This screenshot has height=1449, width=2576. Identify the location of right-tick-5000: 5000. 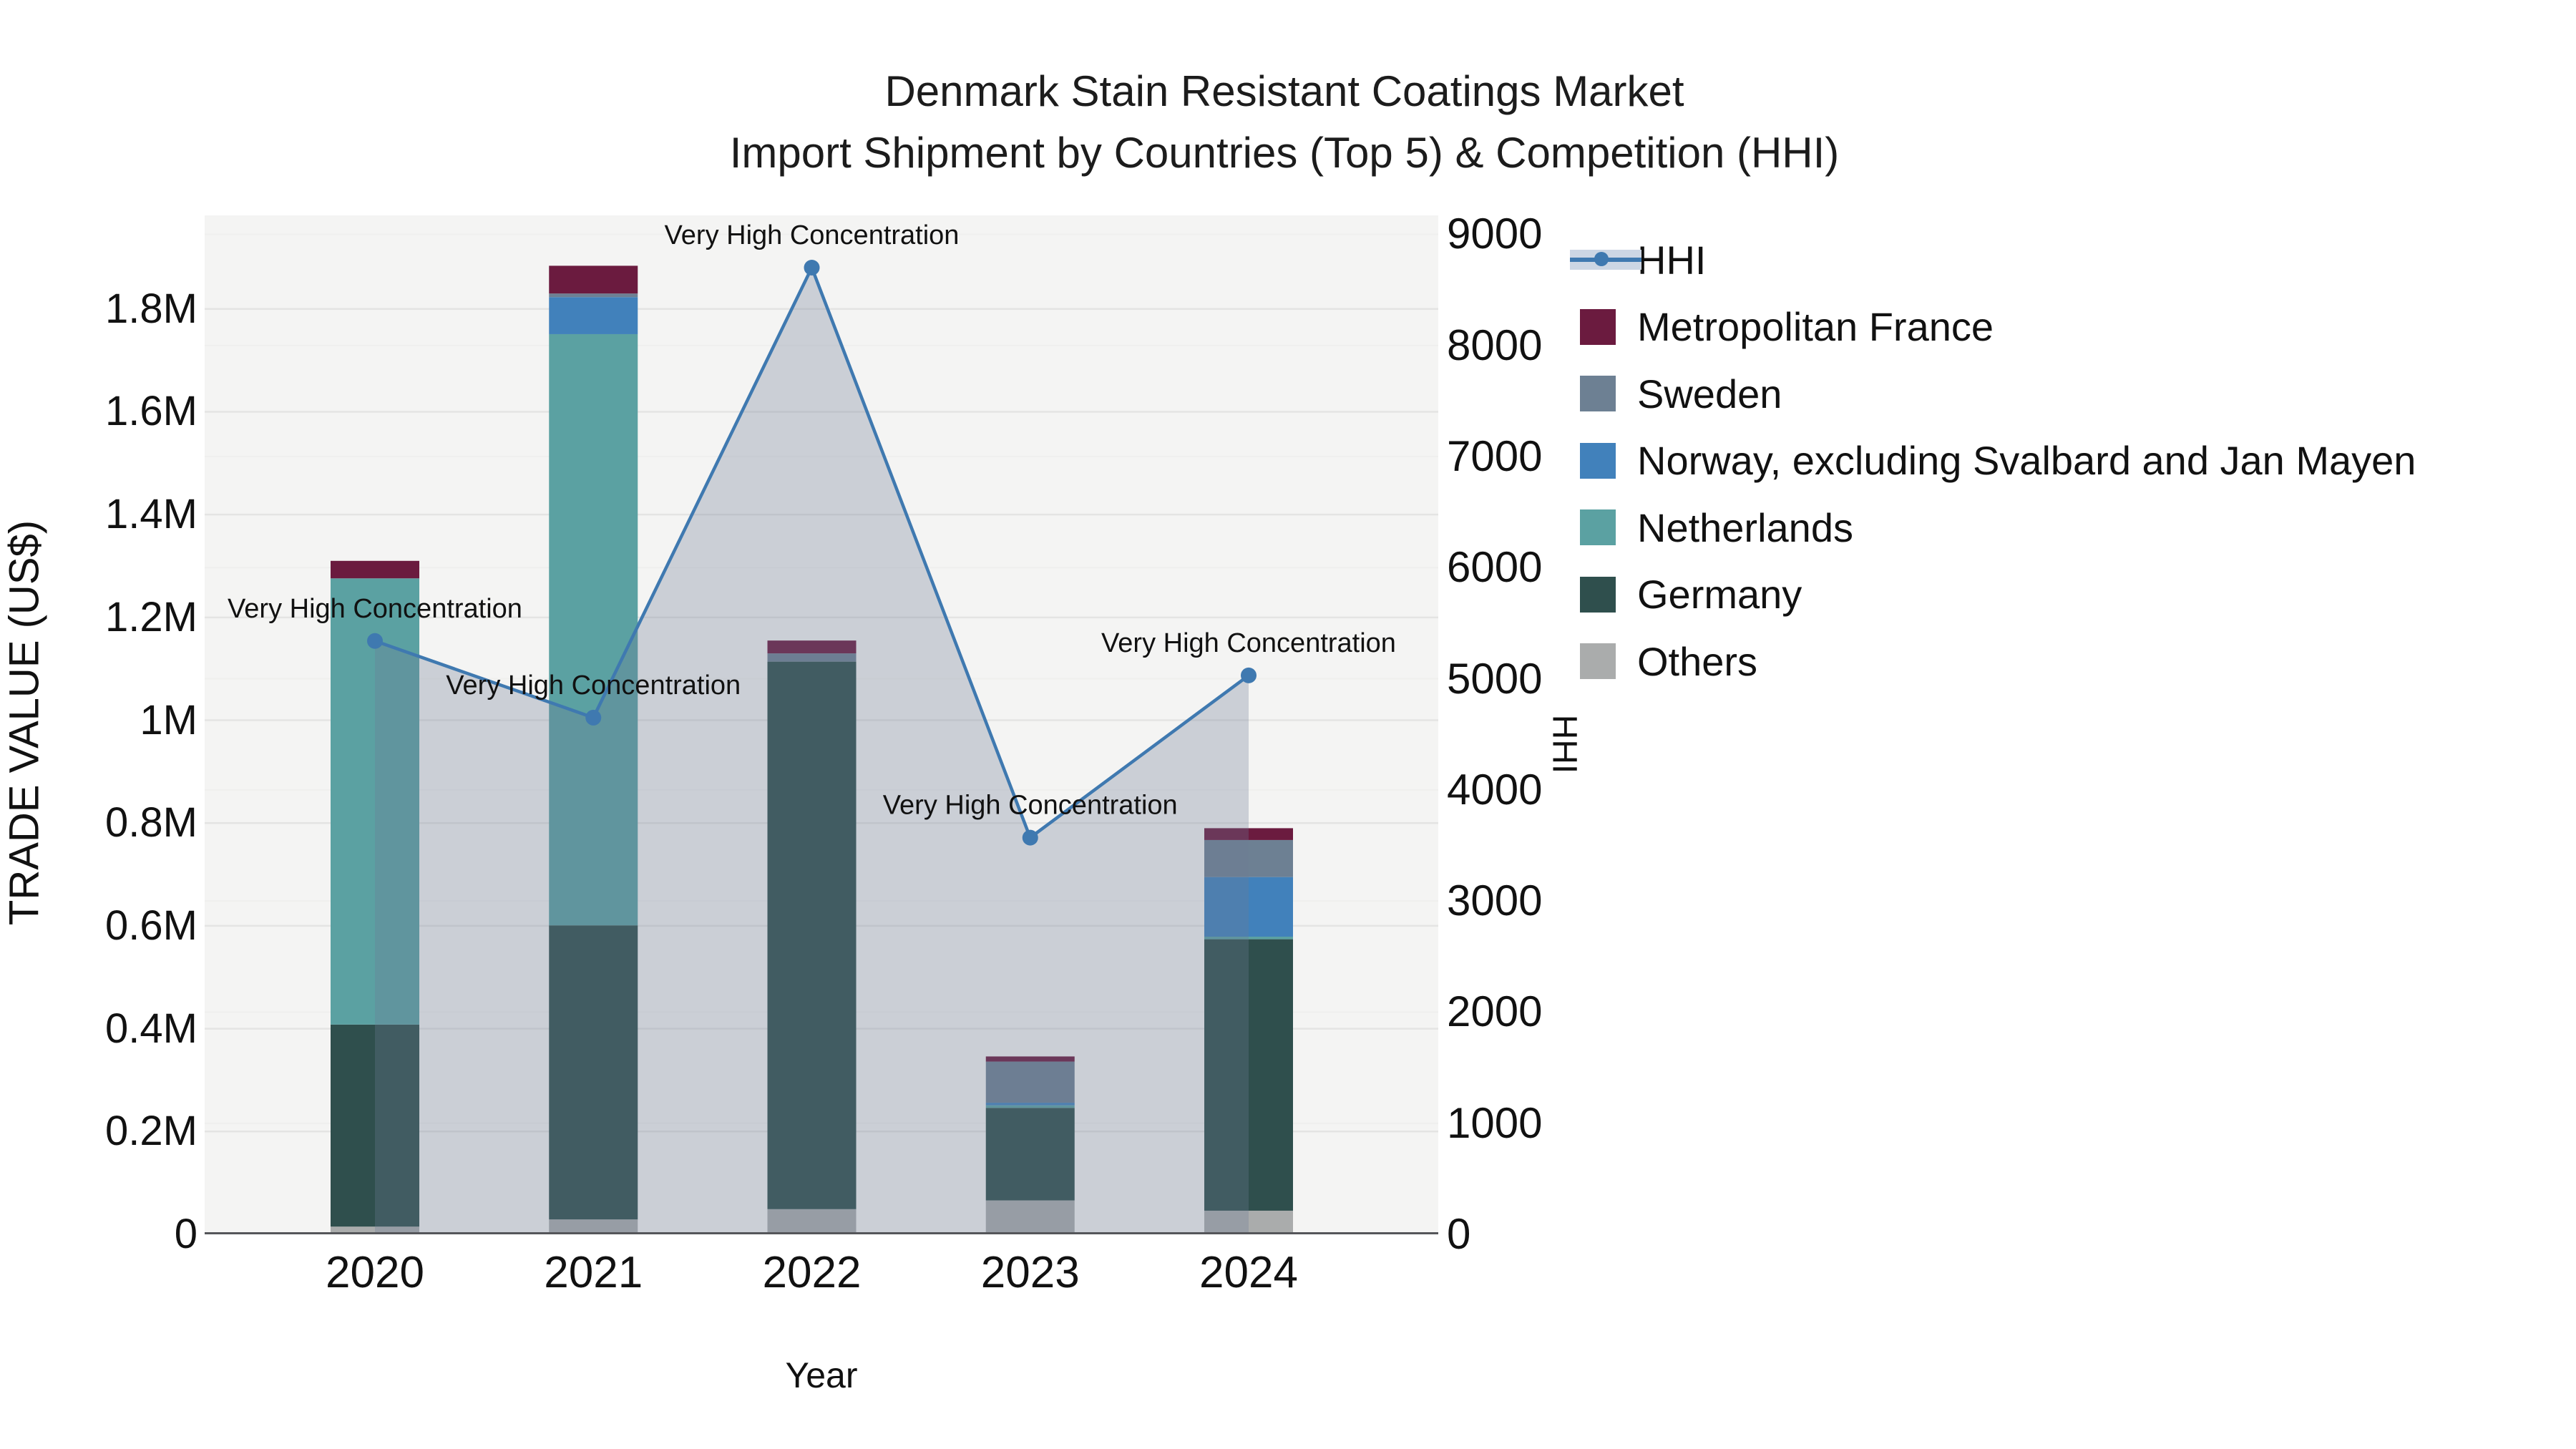
(1495, 678).